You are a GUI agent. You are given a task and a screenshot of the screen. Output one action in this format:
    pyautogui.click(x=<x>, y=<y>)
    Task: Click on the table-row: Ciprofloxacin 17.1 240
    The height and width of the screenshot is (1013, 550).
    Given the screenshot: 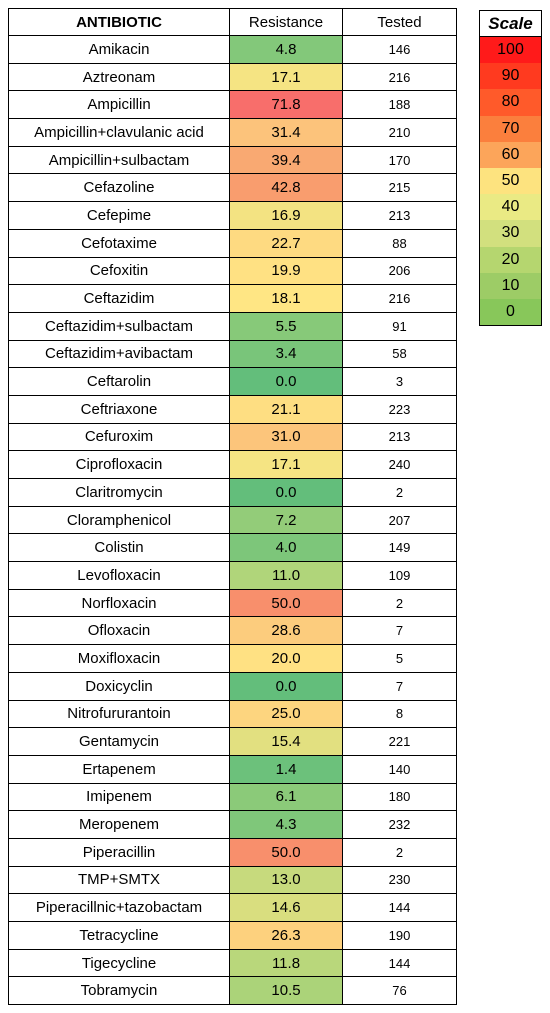 What is the action you would take?
    pyautogui.click(x=232, y=464)
    